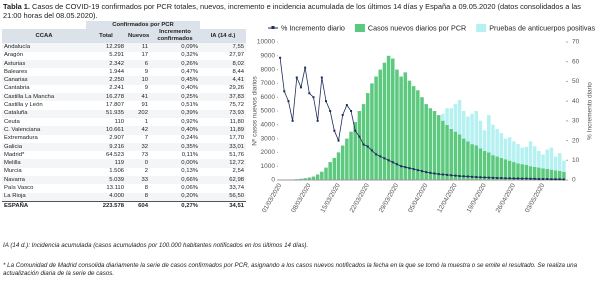  I want to click on table-row: Extremadura 2.907 7 0,24% 17,70, so click(124, 139).